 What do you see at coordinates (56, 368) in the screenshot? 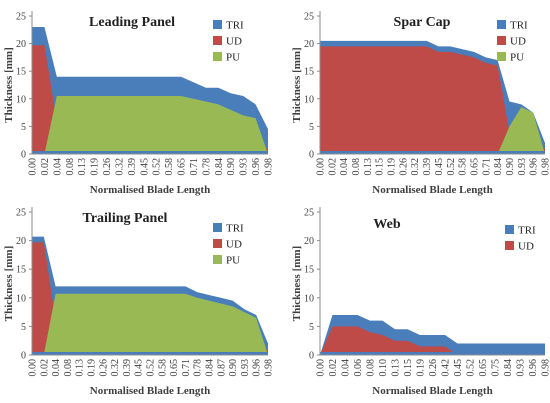
I see `x-tick-label: 0.04` at bounding box center [56, 368].